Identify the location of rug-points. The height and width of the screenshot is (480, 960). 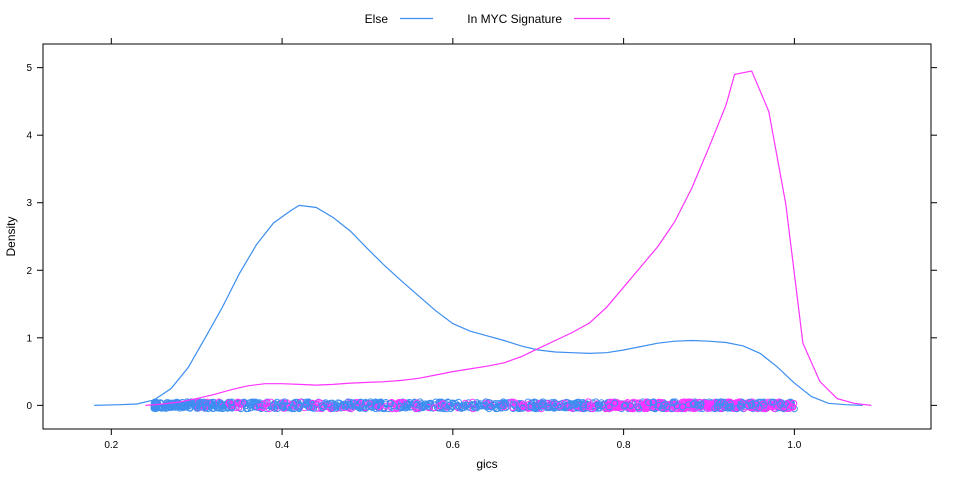
(474, 405).